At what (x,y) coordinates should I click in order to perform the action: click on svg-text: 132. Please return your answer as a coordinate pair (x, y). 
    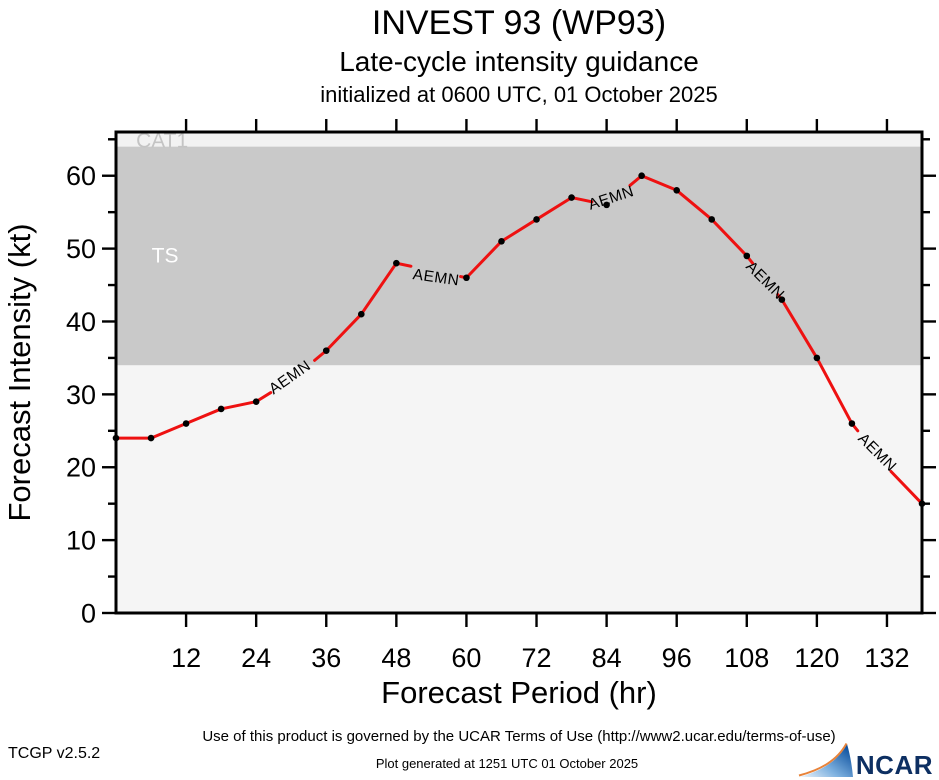
    Looking at the image, I should click on (886, 658).